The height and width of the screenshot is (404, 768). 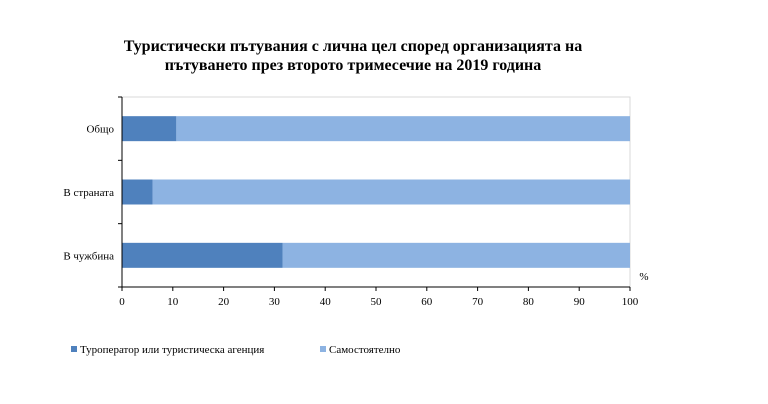 I want to click on category-labels: Общо В страната В чужбина, so click(x=92, y=192).